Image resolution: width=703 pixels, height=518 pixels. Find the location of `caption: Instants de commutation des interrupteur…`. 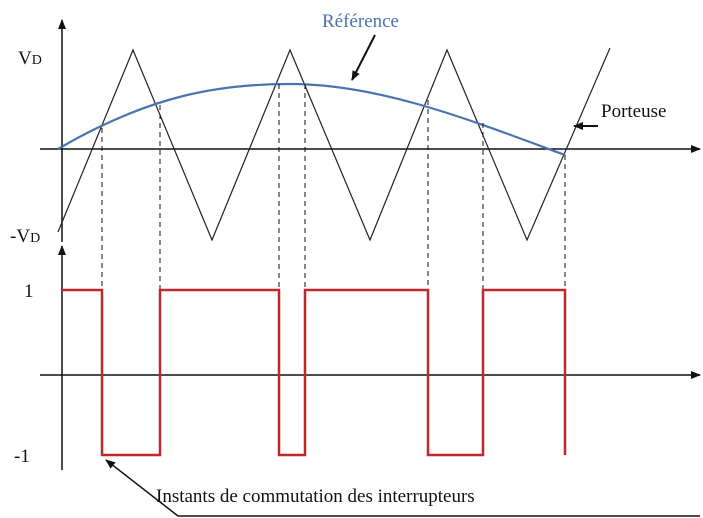

caption: Instants de commutation des interrupteur… is located at coordinates (315, 496).